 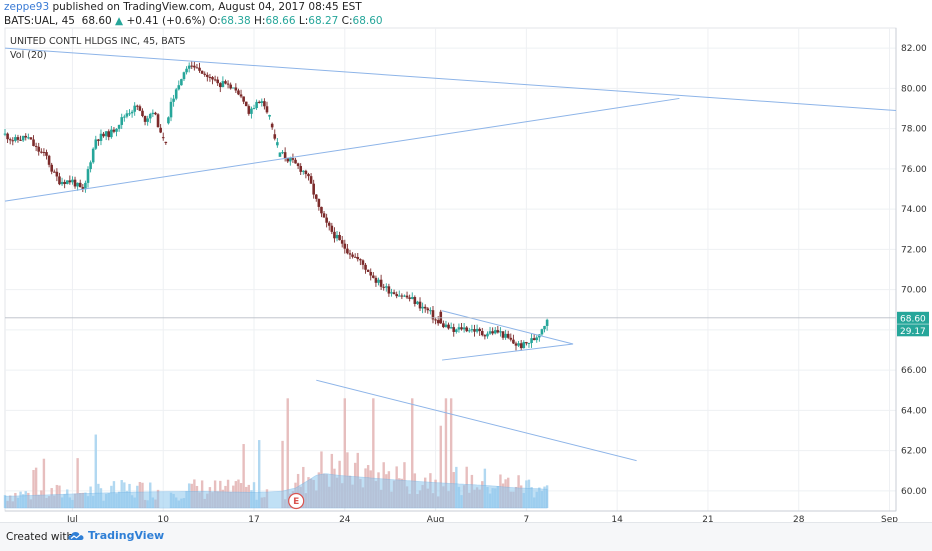 I want to click on x-tick-label: 28, so click(x=799, y=518).